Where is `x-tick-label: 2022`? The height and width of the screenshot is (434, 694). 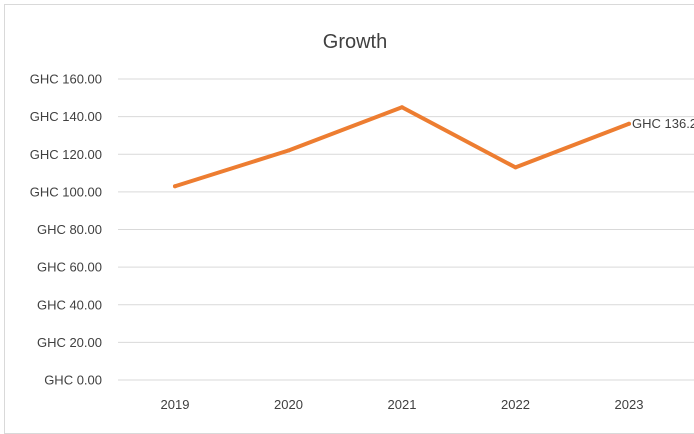 x-tick-label: 2022 is located at coordinates (515, 404).